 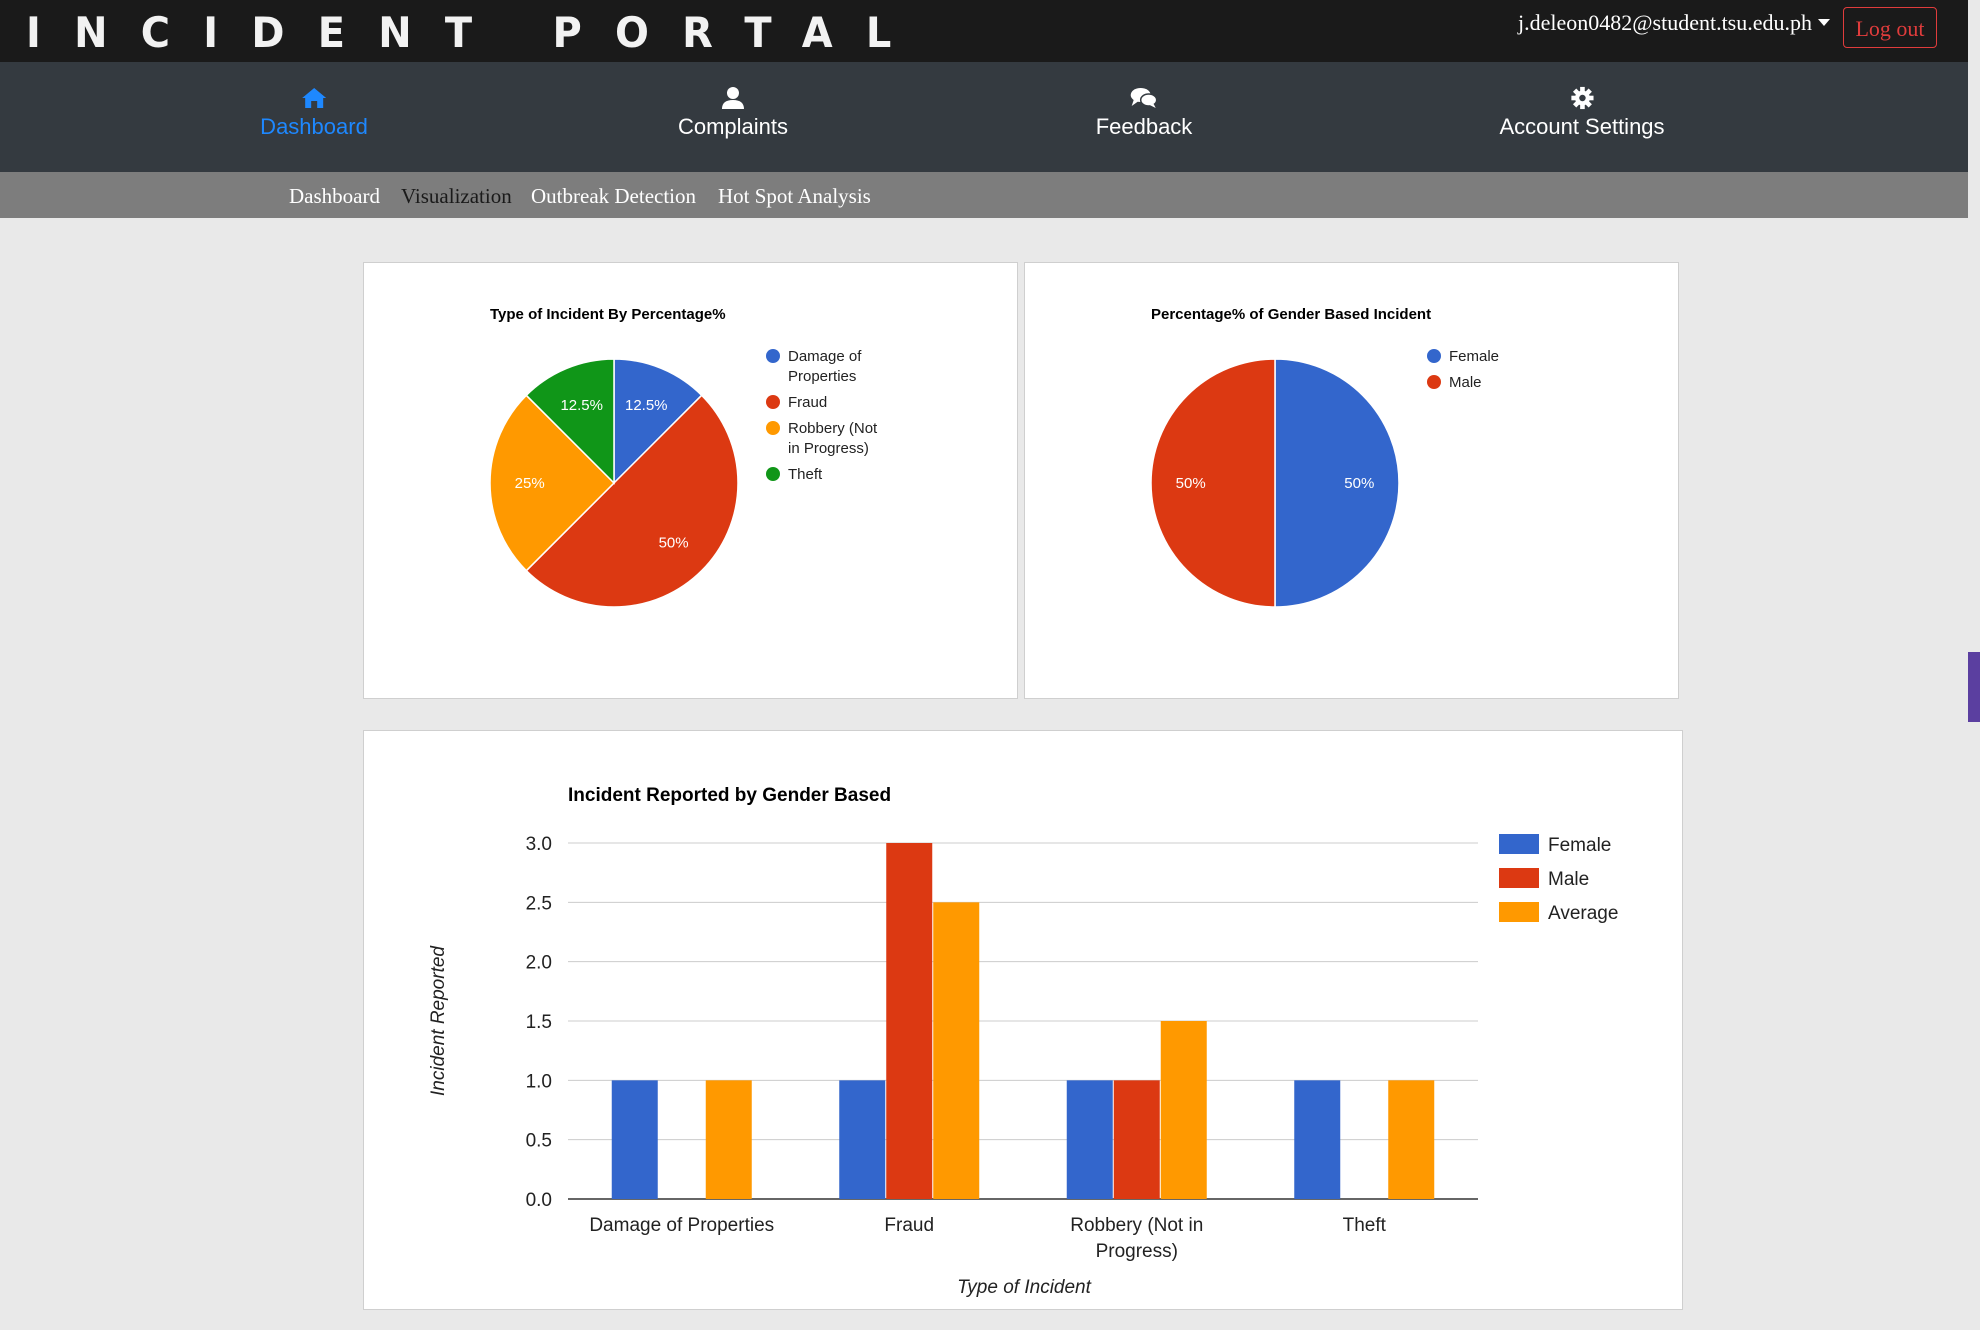 I want to click on chart-title: Type of Incident By Percentage%, so click(x=608, y=314).